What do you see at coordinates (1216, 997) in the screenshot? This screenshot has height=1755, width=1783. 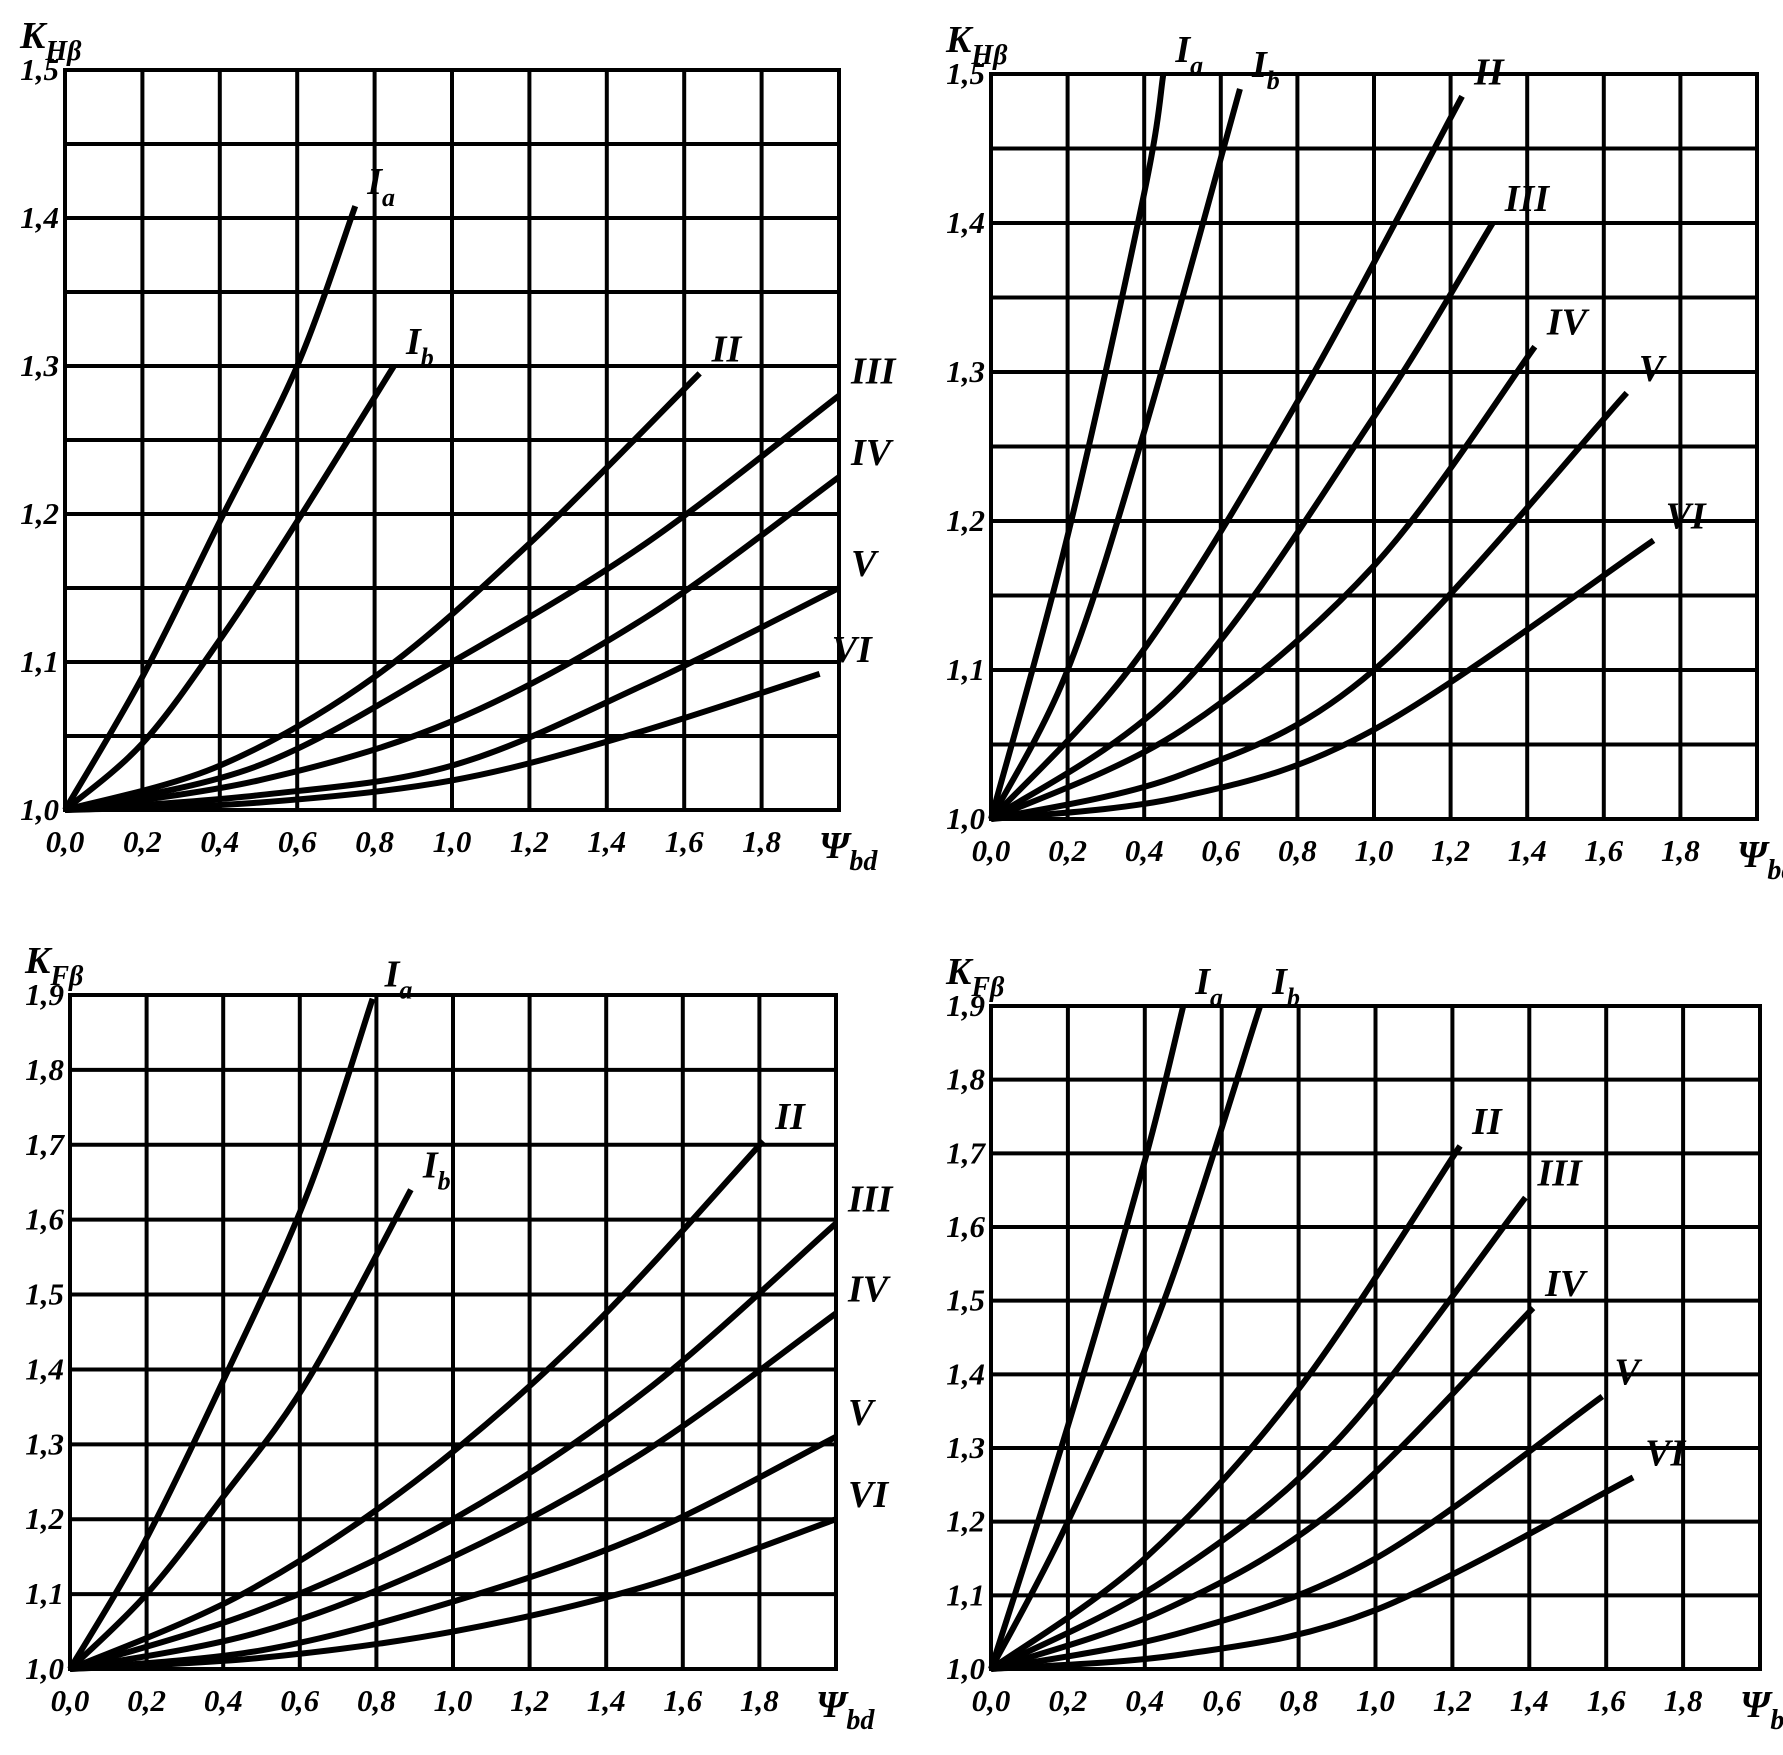 I see `series-name-sub: a` at bounding box center [1216, 997].